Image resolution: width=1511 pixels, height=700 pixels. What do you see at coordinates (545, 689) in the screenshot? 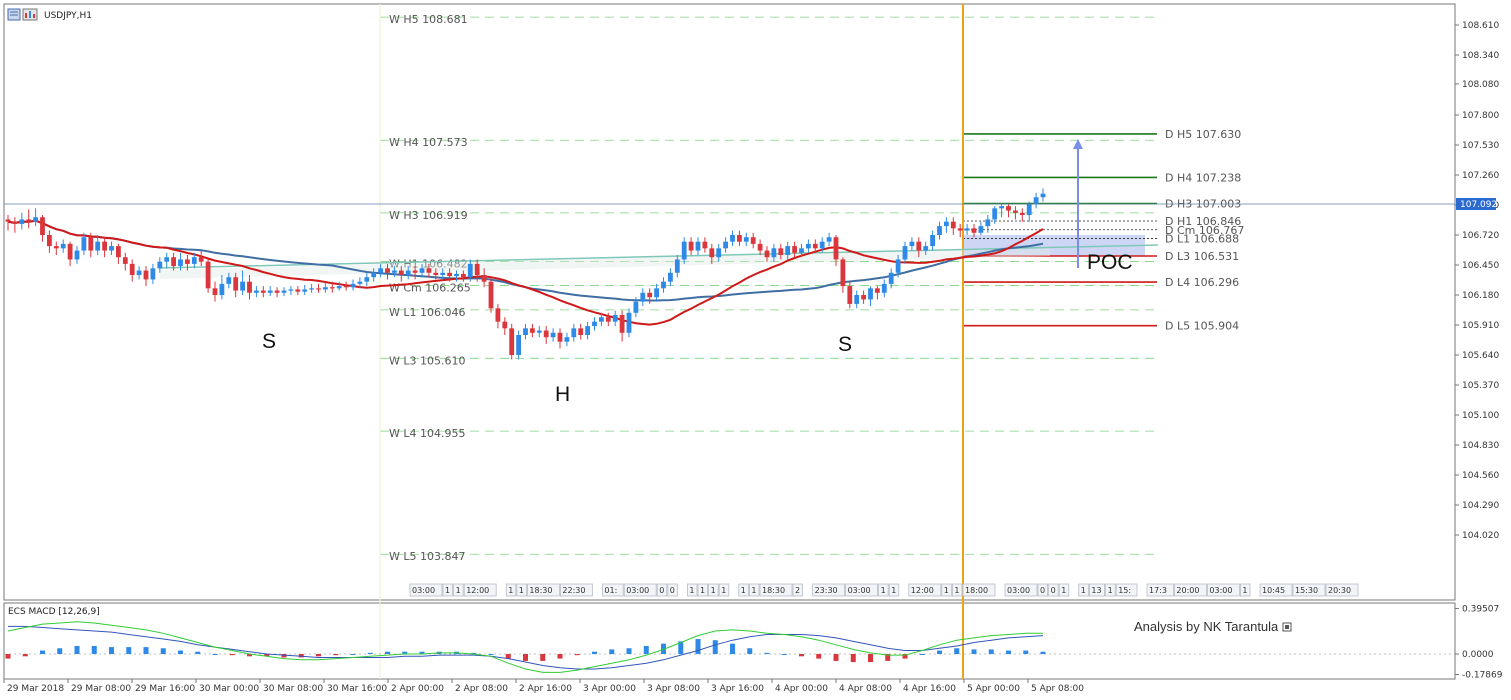
I see `x-tick-label: 2 Apr 16:00` at bounding box center [545, 689].